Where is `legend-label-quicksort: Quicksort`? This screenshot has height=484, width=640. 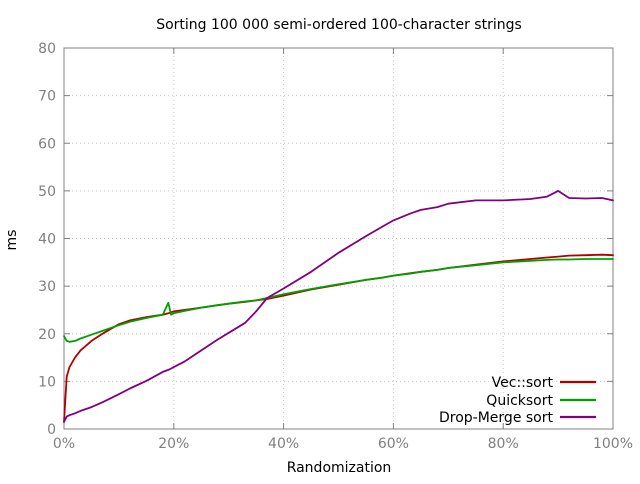
legend-label-quicksort: Quicksort is located at coordinates (519, 401).